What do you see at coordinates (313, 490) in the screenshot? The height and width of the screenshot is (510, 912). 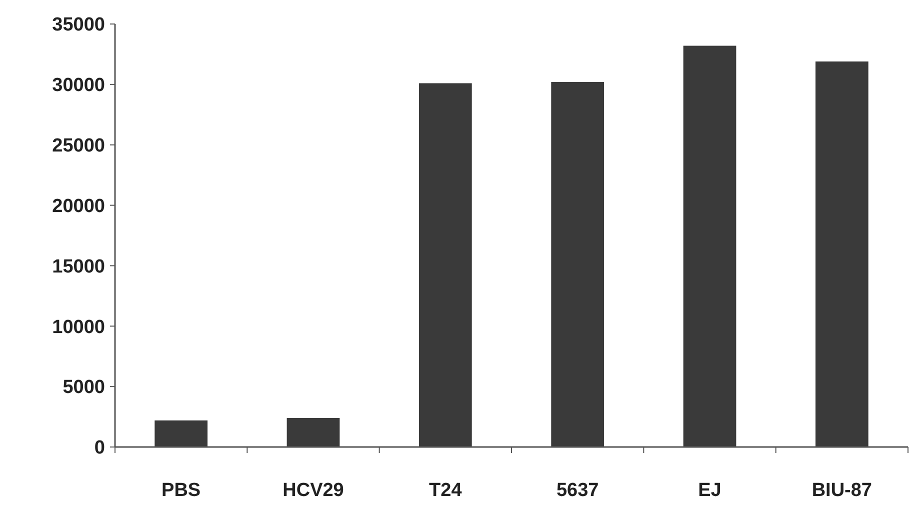 I see `x-tick-label: HCV29` at bounding box center [313, 490].